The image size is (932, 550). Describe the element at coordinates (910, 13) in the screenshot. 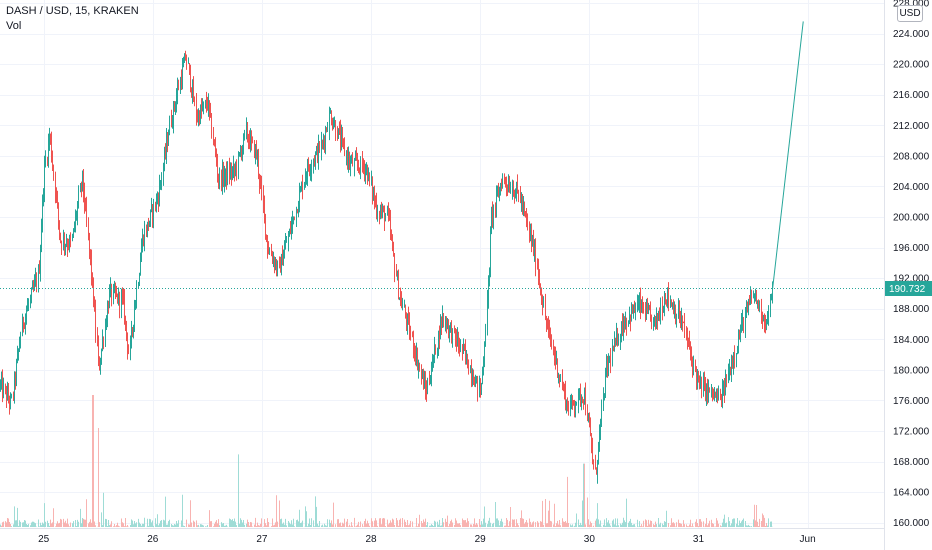

I see `currency-button: USD` at that location.